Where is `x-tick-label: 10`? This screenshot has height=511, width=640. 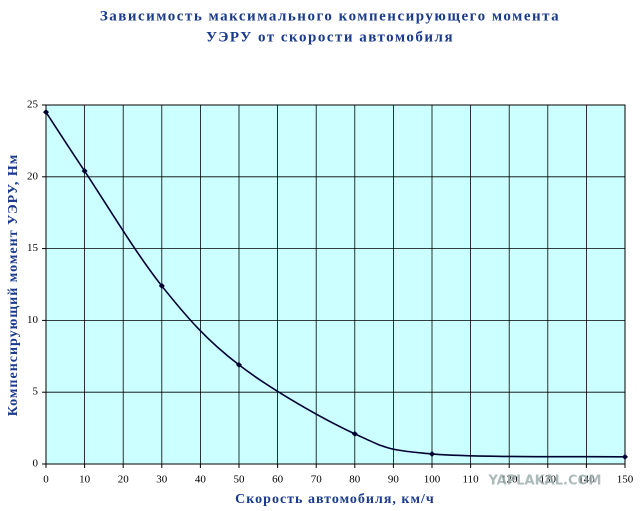 x-tick-label: 10 is located at coordinates (85, 480).